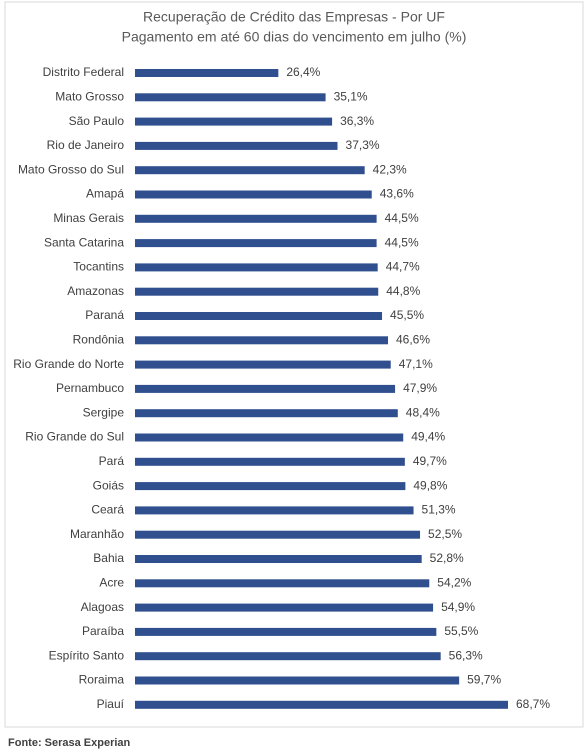  I want to click on y-tick-label: Roraima, so click(102, 680).